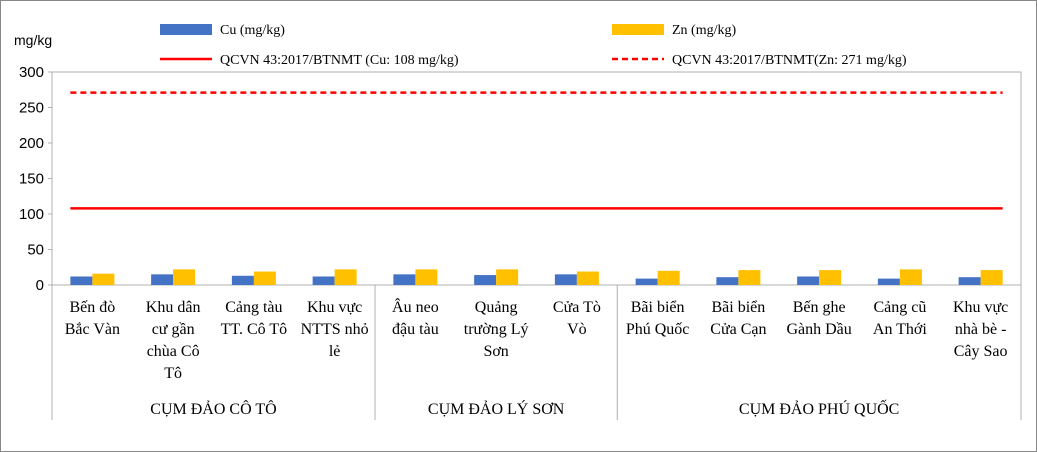 The height and width of the screenshot is (452, 1037). Describe the element at coordinates (40, 285) in the screenshot. I see `y-tick-label: 0` at that location.